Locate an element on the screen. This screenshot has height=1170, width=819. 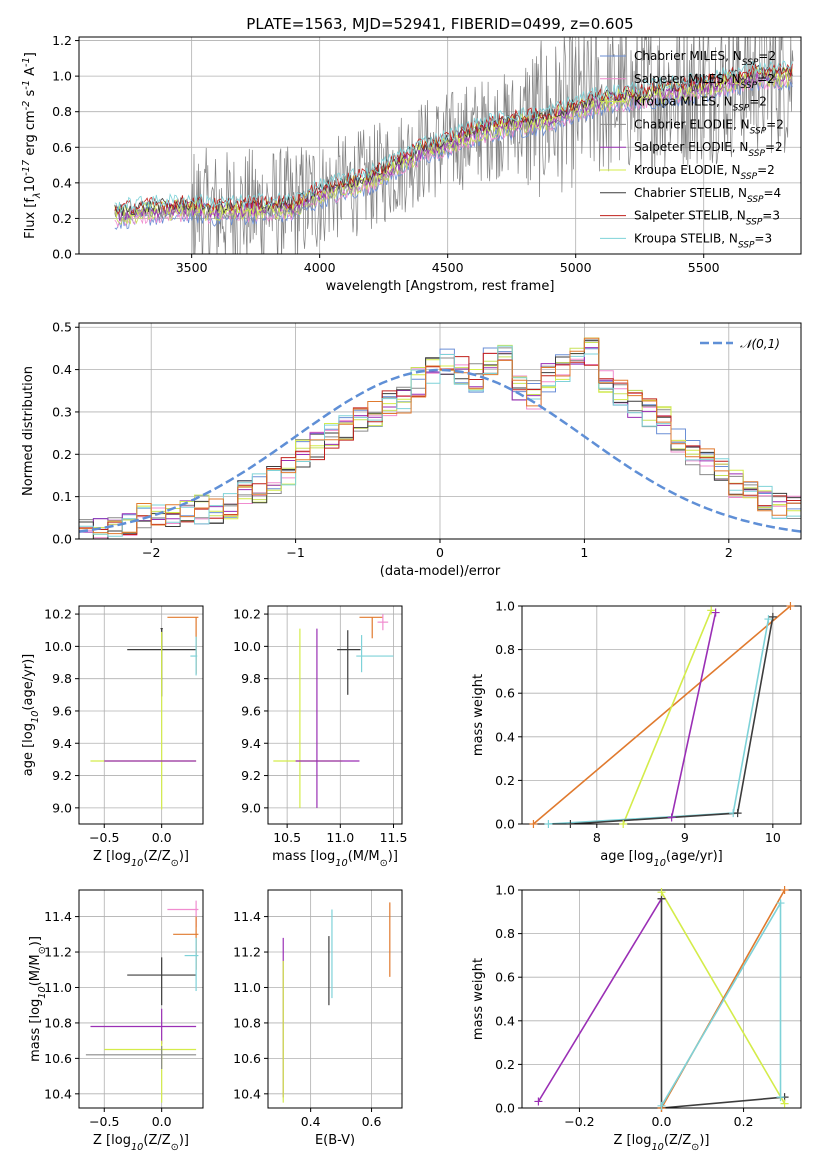
x-tick-label: 11.0 is located at coordinates (340, 837).